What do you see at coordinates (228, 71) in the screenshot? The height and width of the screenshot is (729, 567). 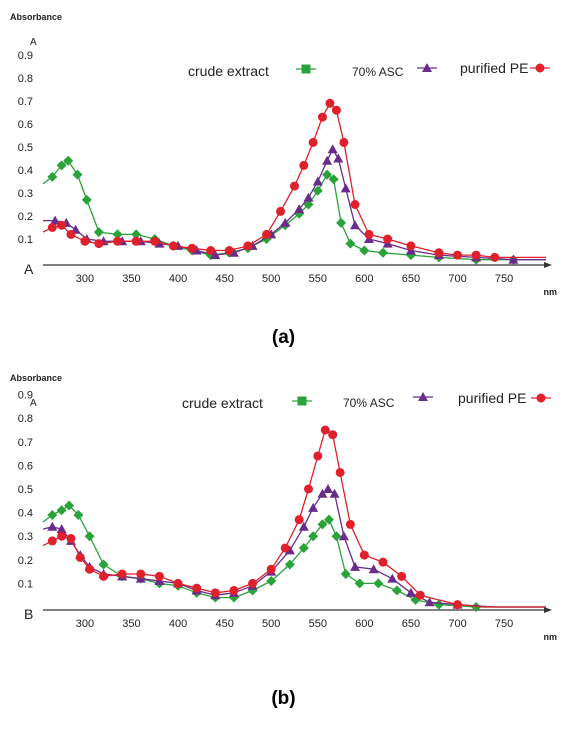 I see `chart-a-legend-label-square: crude extract` at bounding box center [228, 71].